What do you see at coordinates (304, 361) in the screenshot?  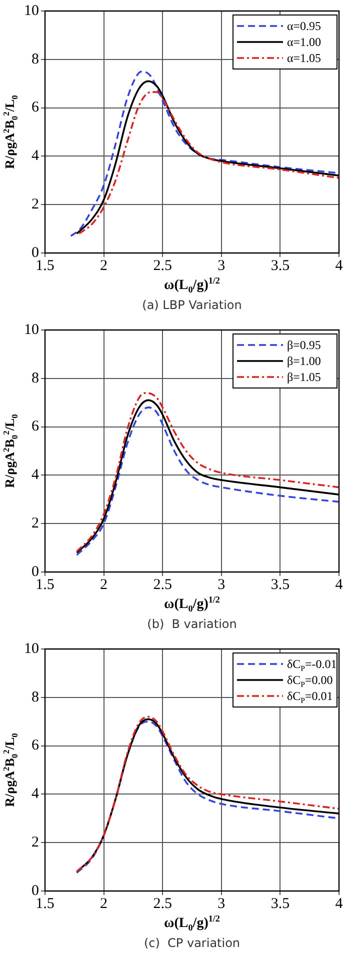 I see `legend-label: β=1.00` at bounding box center [304, 361].